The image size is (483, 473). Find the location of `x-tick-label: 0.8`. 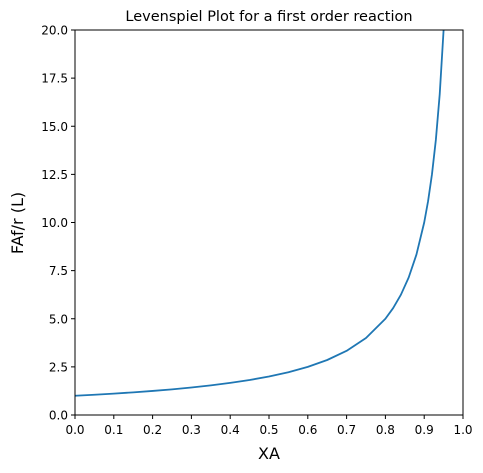

x-tick-label: 0.8 is located at coordinates (385, 430).